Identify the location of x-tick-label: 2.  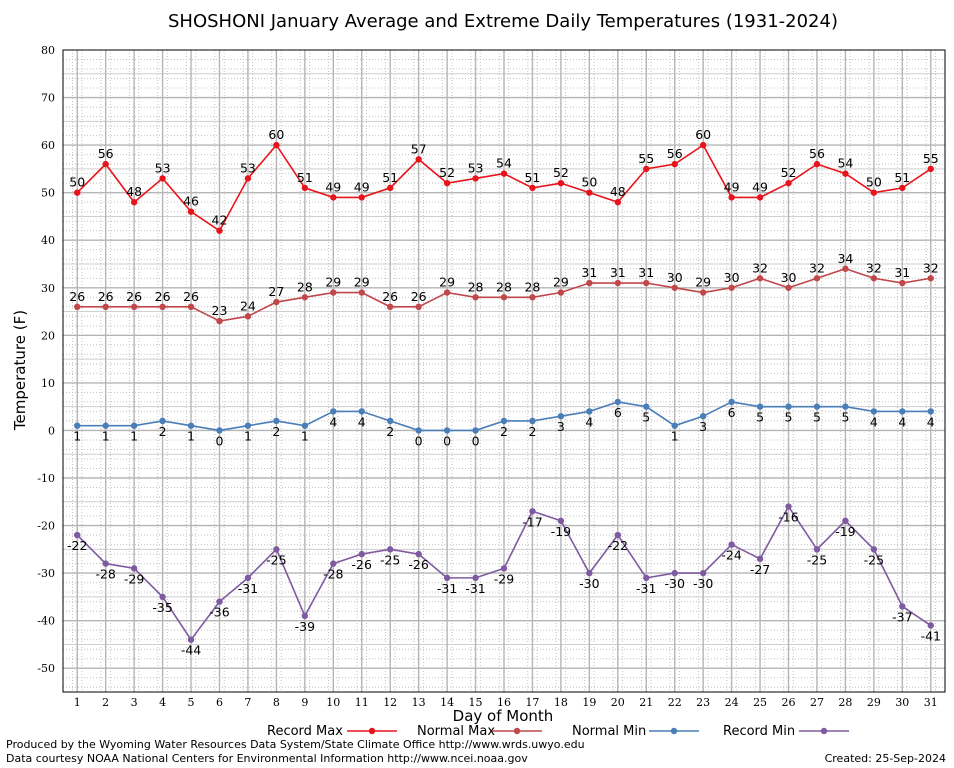
(105, 702).